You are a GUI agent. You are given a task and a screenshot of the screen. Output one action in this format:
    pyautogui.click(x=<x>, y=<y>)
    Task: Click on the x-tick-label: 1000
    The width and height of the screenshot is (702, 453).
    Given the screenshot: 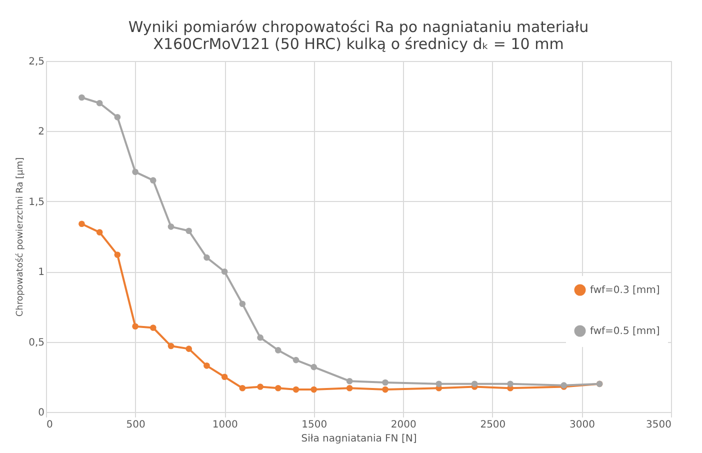 What is the action you would take?
    pyautogui.click(x=225, y=425)
    